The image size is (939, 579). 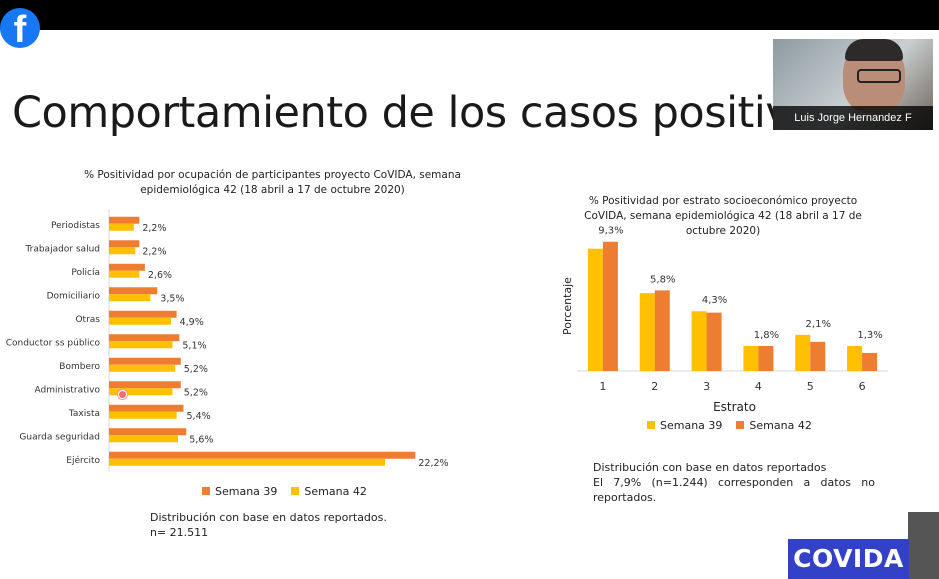 I want to click on data-label: 1,3%, so click(x=869, y=335).